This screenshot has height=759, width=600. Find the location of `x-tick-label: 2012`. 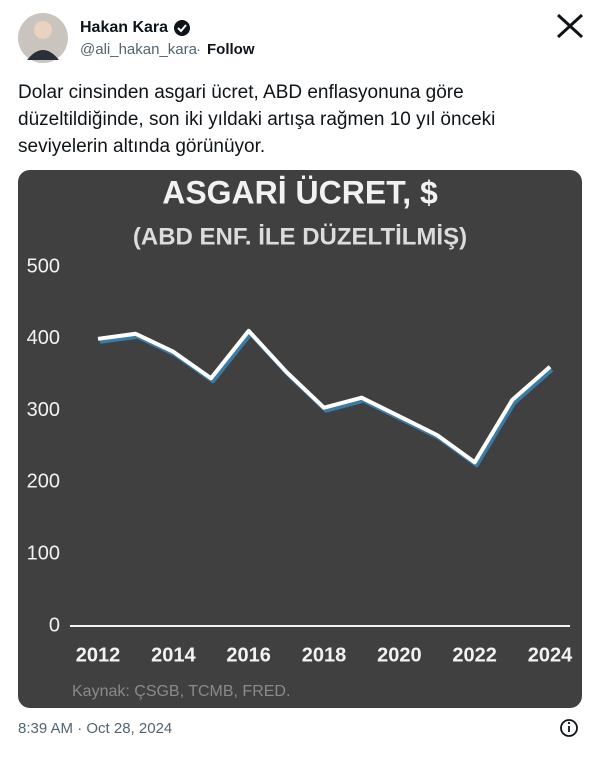

x-tick-label: 2012 is located at coordinates (98, 655).